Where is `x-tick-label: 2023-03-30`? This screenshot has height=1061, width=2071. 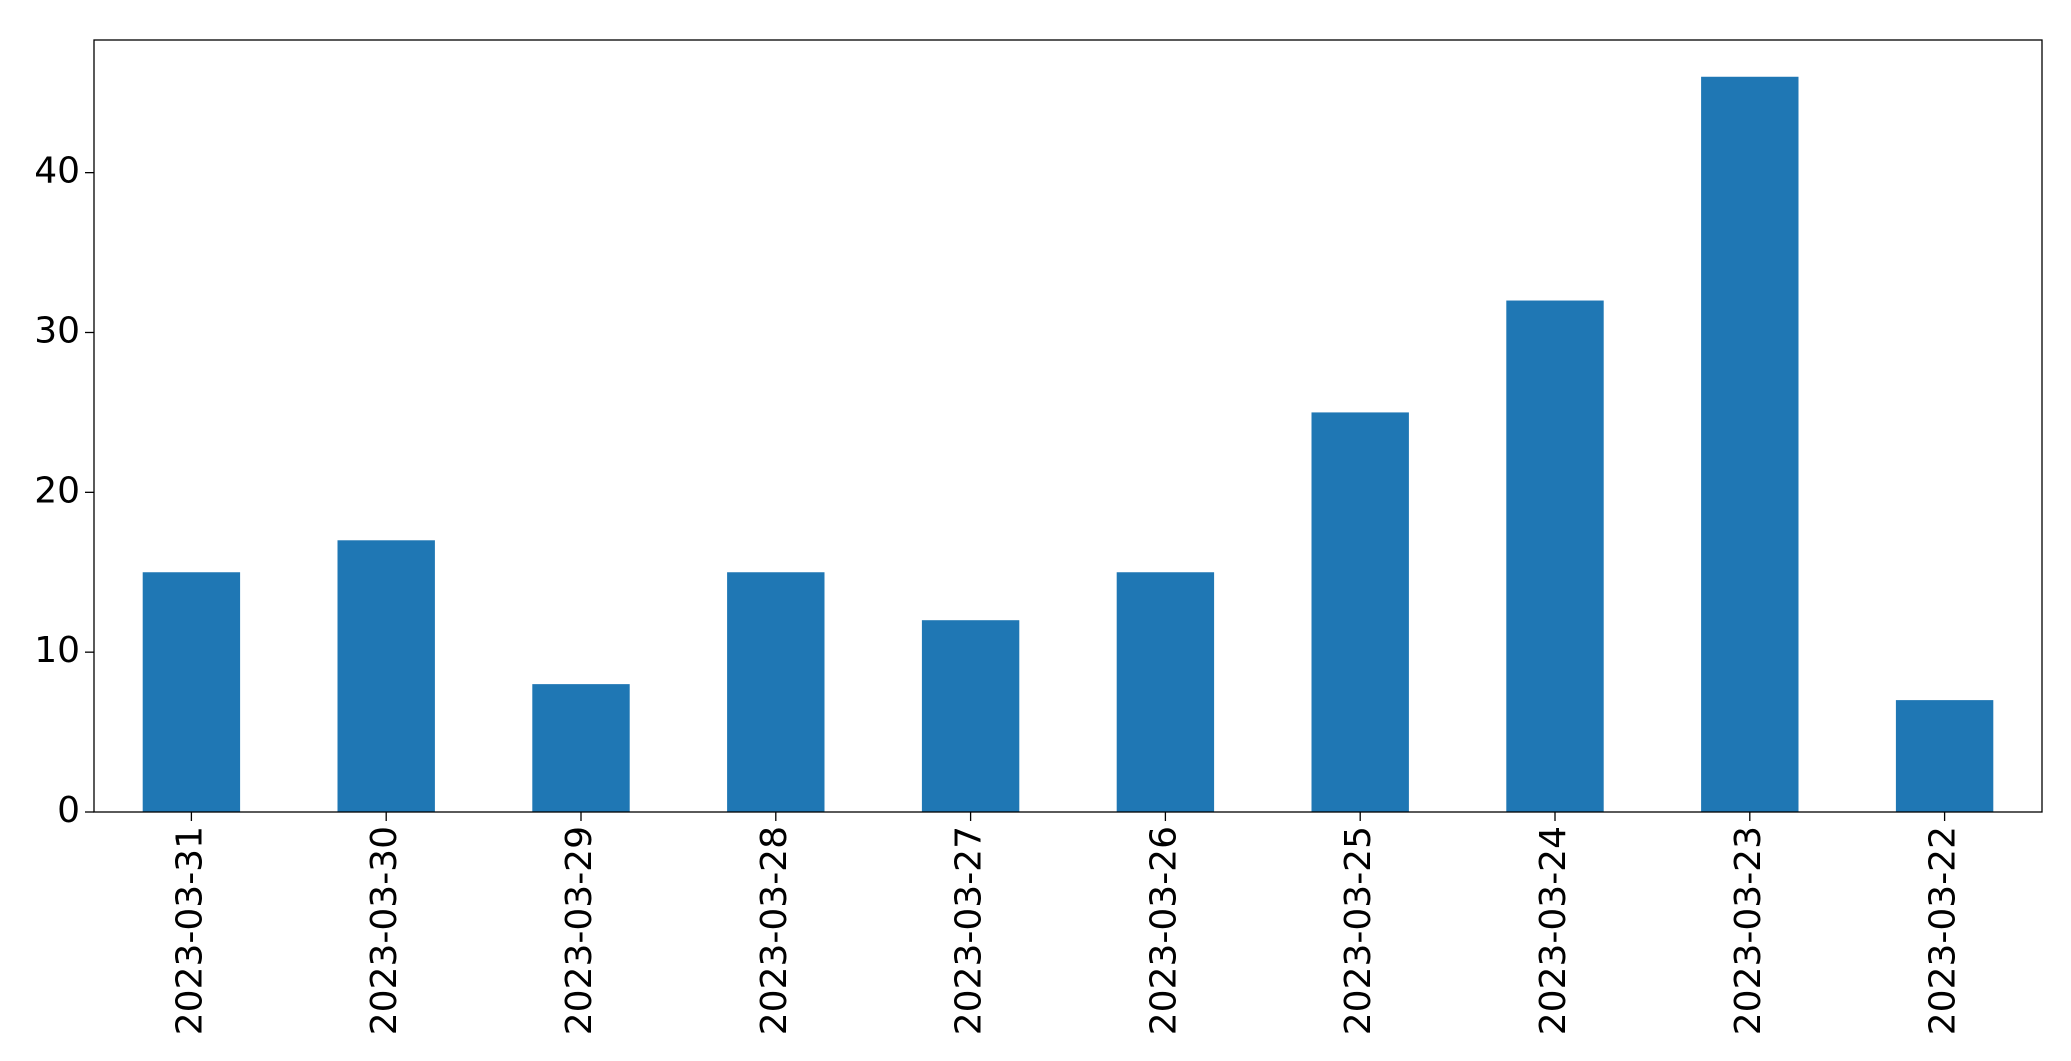
x-tick-label: 2023-03-30 is located at coordinates (384, 930).